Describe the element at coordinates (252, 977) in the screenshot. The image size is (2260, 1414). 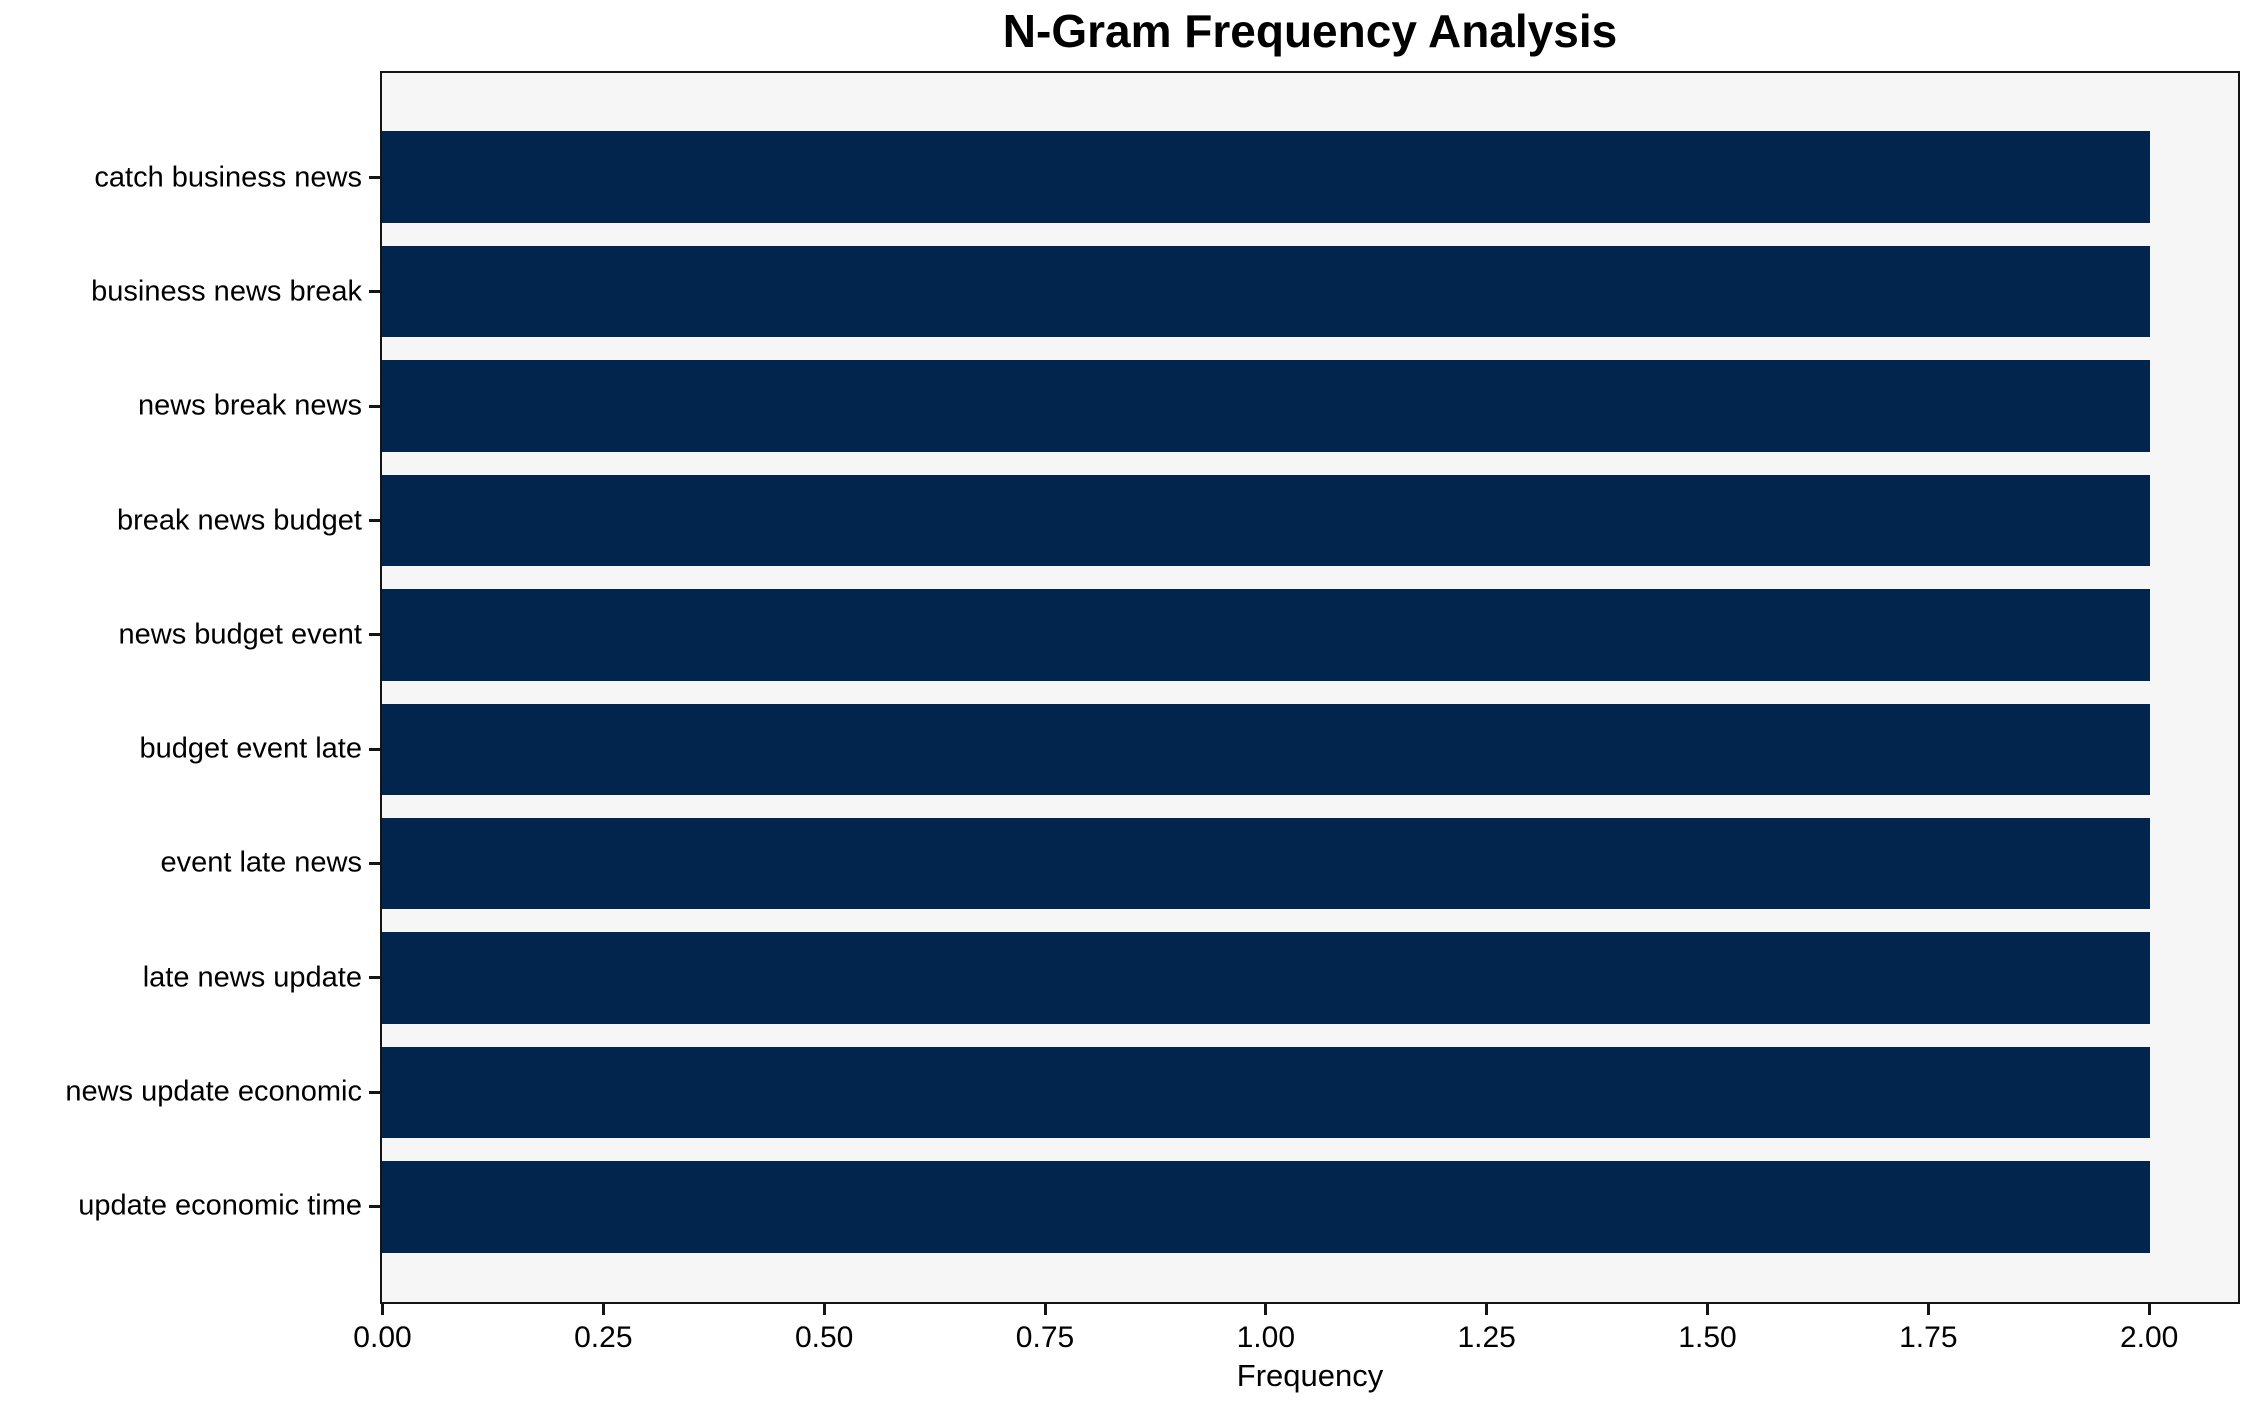
I see `y-tick-label: late news update` at that location.